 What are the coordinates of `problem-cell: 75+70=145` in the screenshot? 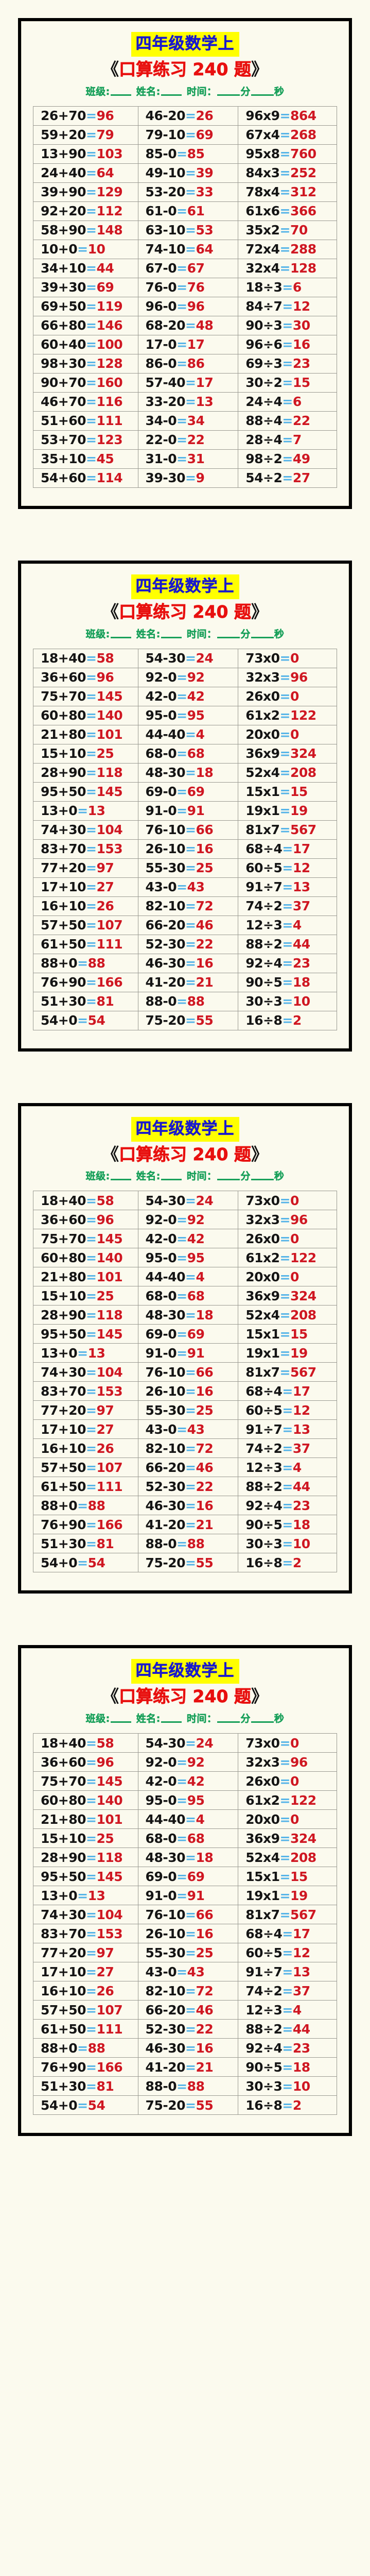 It's located at (85, 1239).